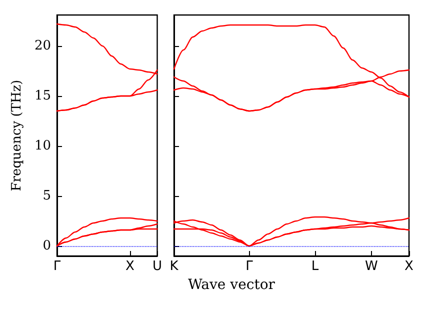 This screenshot has width=430, height=310. I want to click on y-tick-label: 5, so click(46, 196).